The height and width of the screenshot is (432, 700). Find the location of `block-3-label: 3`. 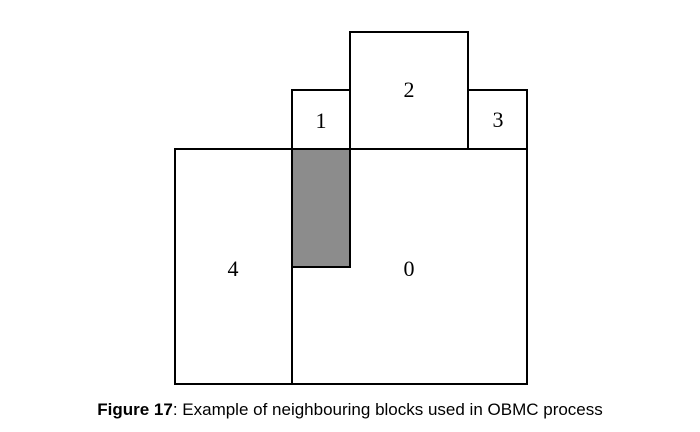

block-3-label: 3 is located at coordinates (498, 119).